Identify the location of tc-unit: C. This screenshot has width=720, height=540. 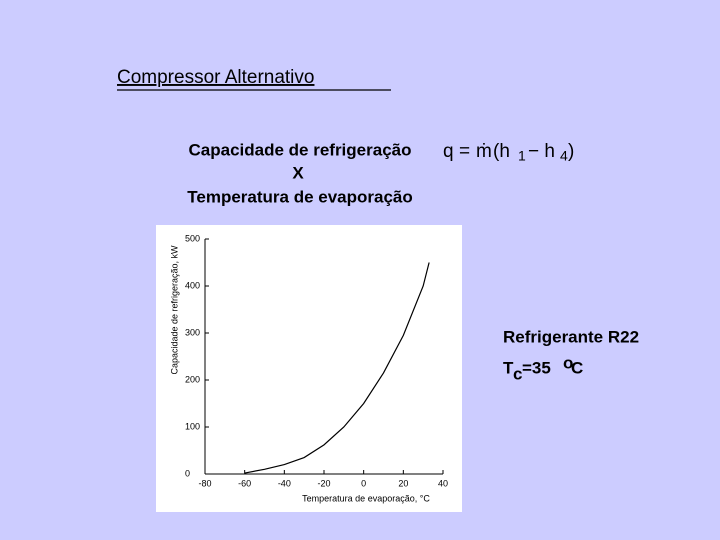
(577, 367).